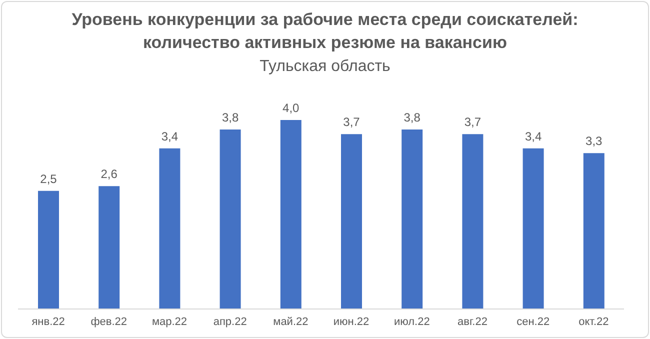 This screenshot has height=339, width=650. What do you see at coordinates (109, 174) in the screenshot?
I see `data-label: 2,6` at bounding box center [109, 174].